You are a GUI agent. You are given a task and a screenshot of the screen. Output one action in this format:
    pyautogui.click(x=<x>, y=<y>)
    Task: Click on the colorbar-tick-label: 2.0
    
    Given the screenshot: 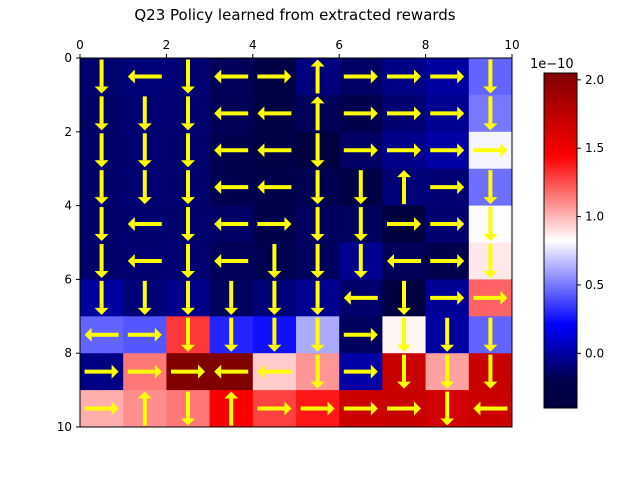 What is the action you would take?
    pyautogui.click(x=594, y=80)
    